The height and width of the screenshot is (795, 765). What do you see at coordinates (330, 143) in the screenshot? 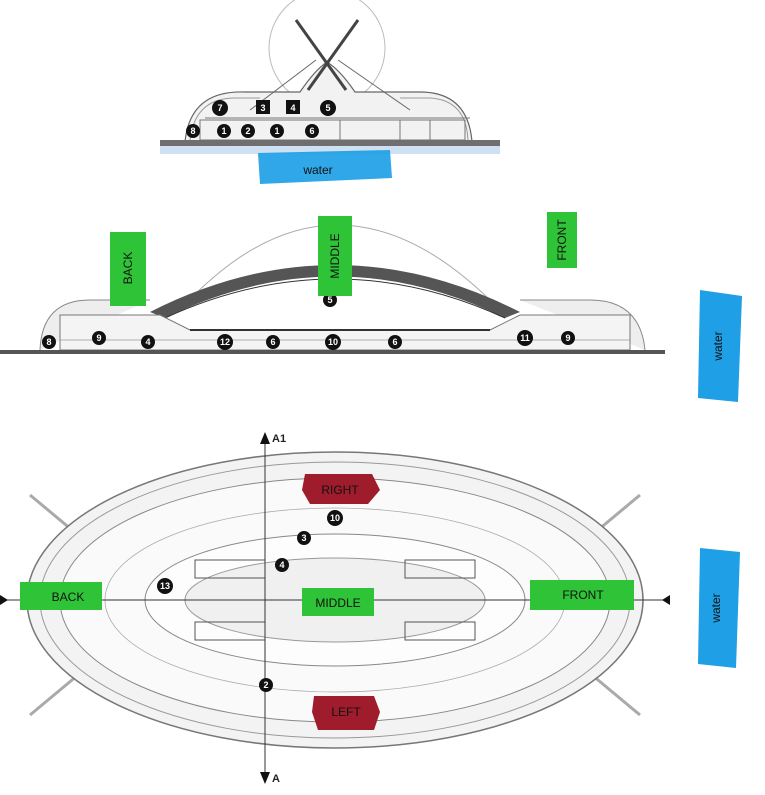
I see `section-base` at bounding box center [330, 143].